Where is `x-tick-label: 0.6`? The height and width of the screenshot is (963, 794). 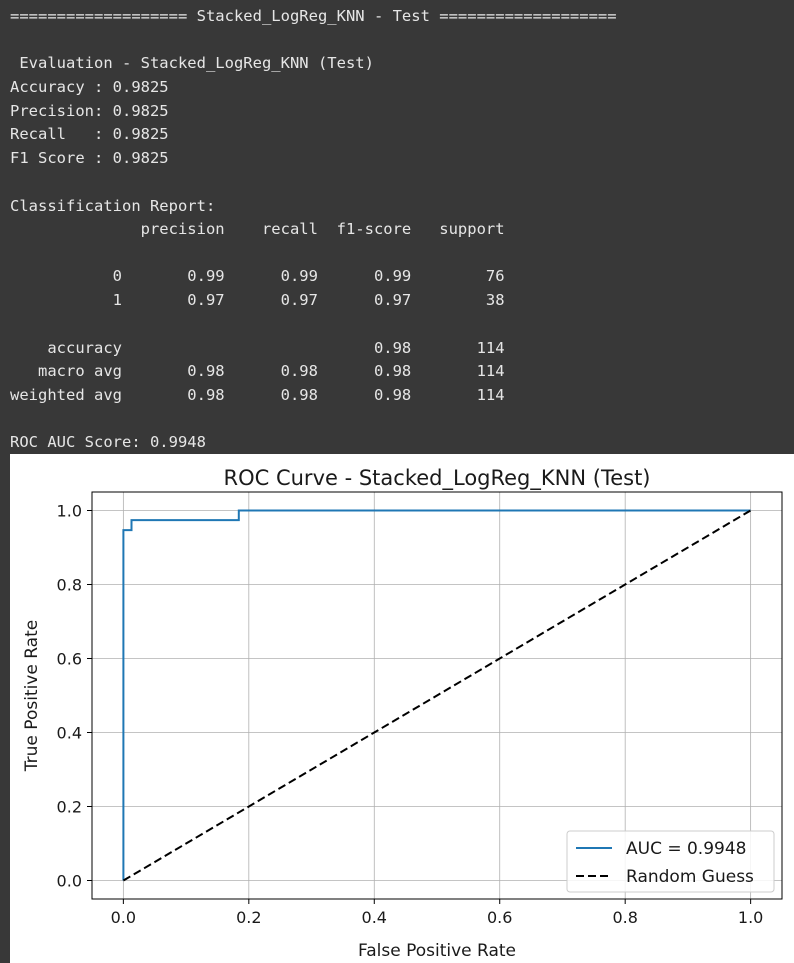 x-tick-label: 0.6 is located at coordinates (499, 917).